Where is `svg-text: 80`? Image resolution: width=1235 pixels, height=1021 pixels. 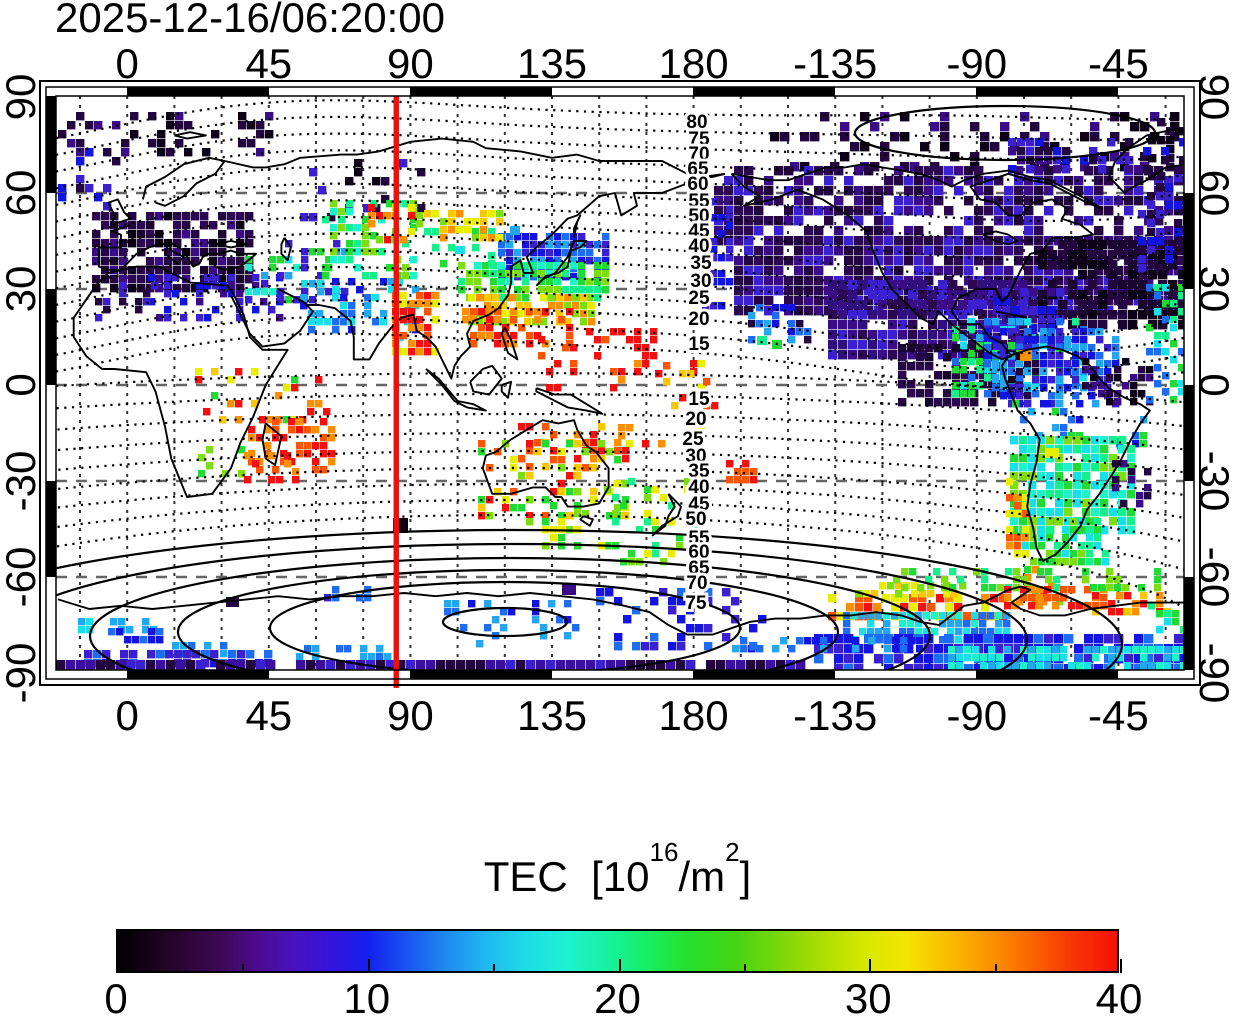 svg-text: 80 is located at coordinates (696, 122).